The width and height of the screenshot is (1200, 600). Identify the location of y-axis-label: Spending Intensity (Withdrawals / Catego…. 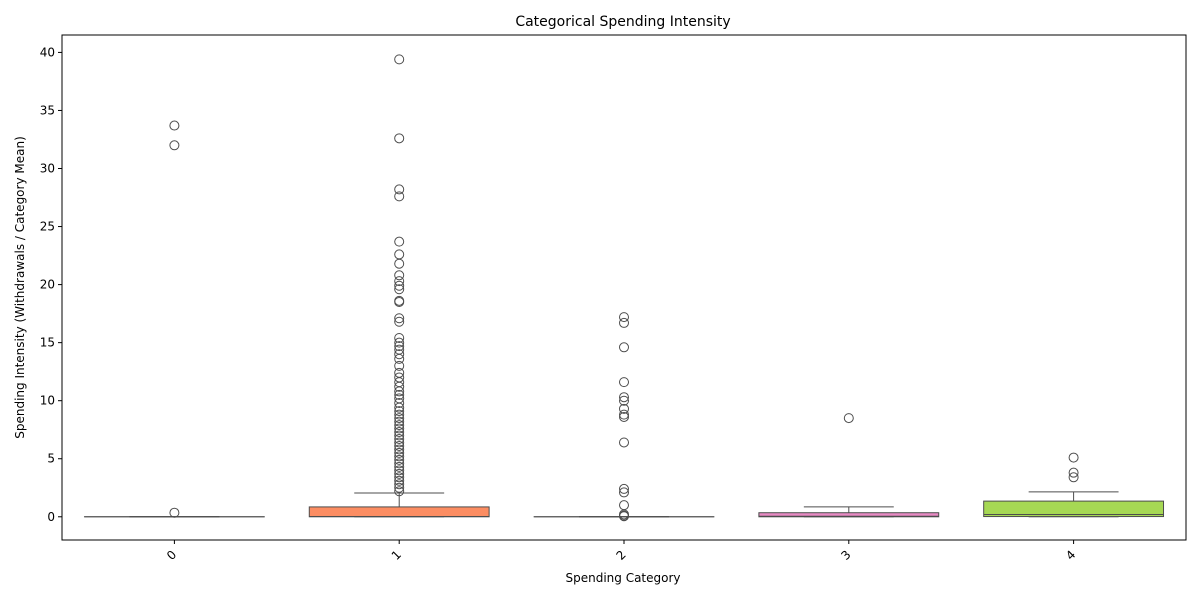
(20, 287).